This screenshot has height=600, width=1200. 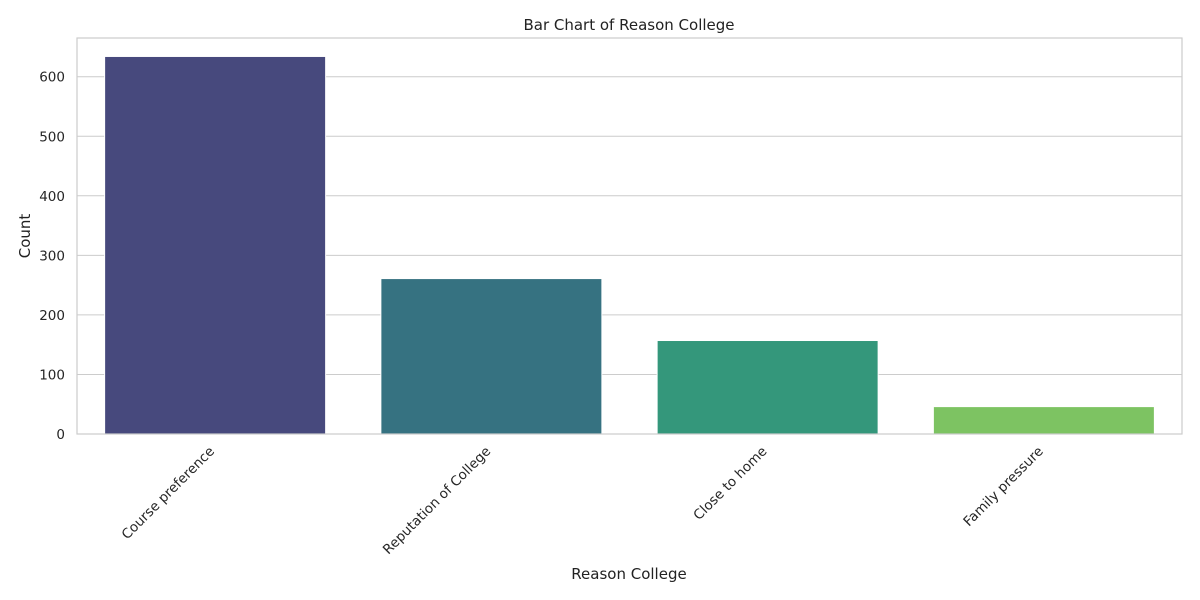 What do you see at coordinates (52, 137) in the screenshot?
I see `y-tick-label: 500` at bounding box center [52, 137].